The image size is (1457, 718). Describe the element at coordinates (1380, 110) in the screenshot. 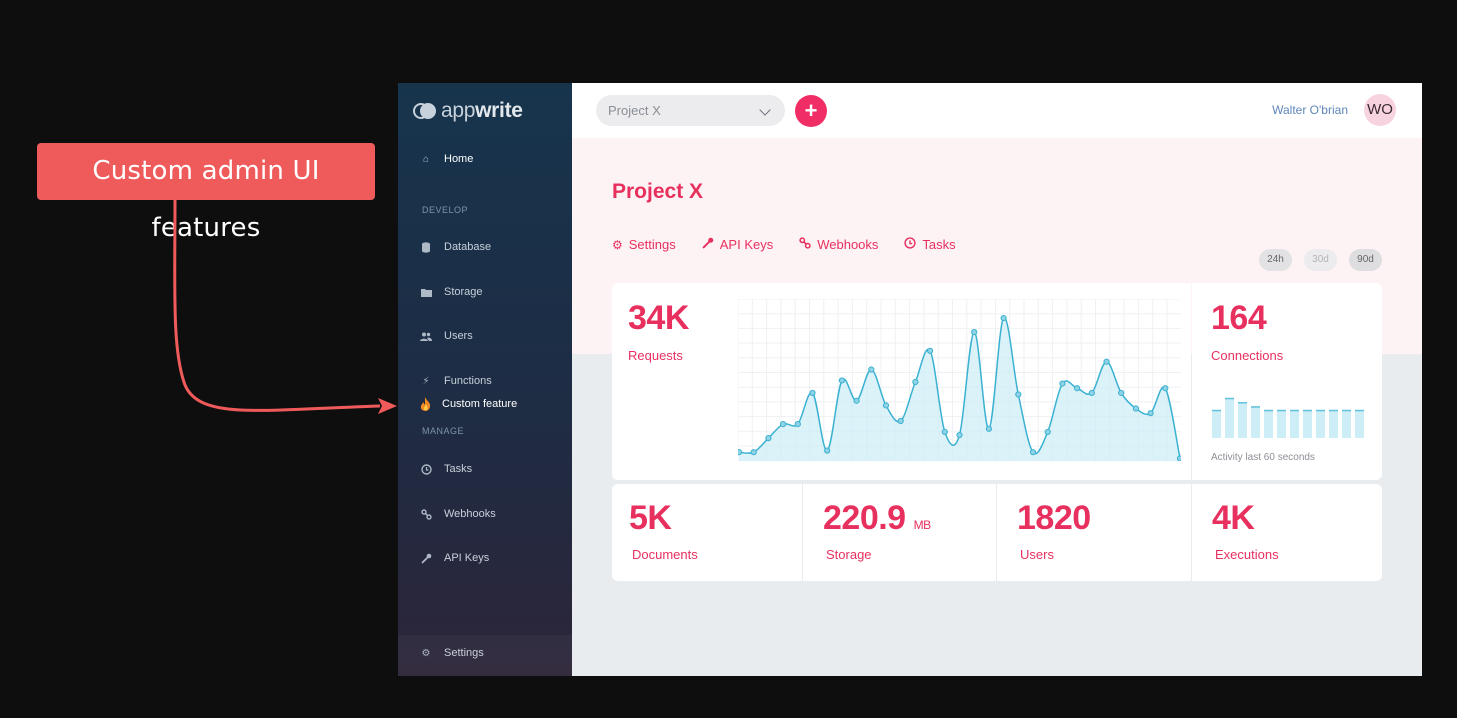

I see `avatar: WO` at that location.